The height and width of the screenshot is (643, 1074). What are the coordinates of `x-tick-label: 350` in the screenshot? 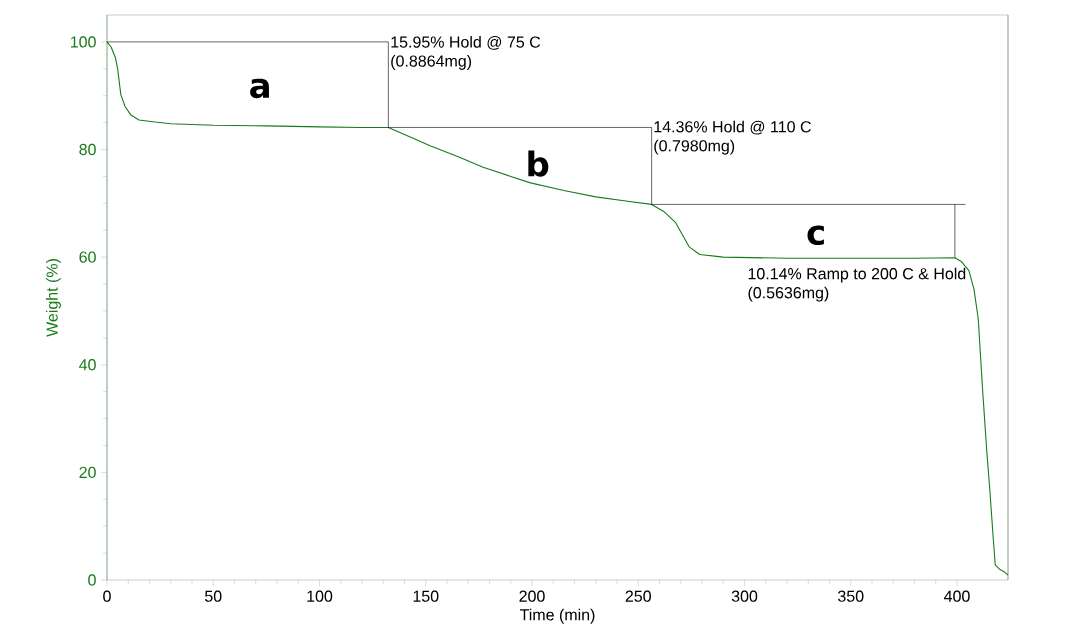 It's located at (851, 596).